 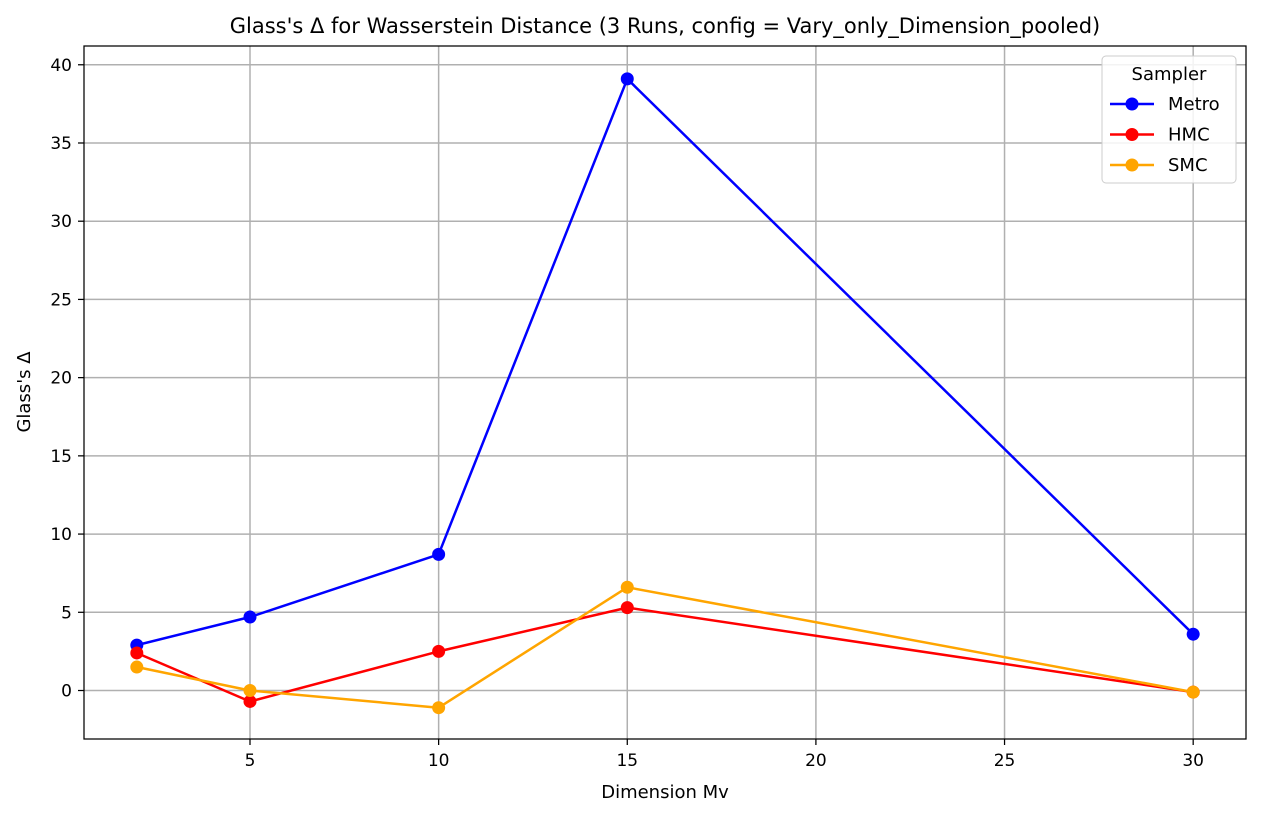 What do you see at coordinates (1169, 74) in the screenshot?
I see `legend-title: Sampler` at bounding box center [1169, 74].